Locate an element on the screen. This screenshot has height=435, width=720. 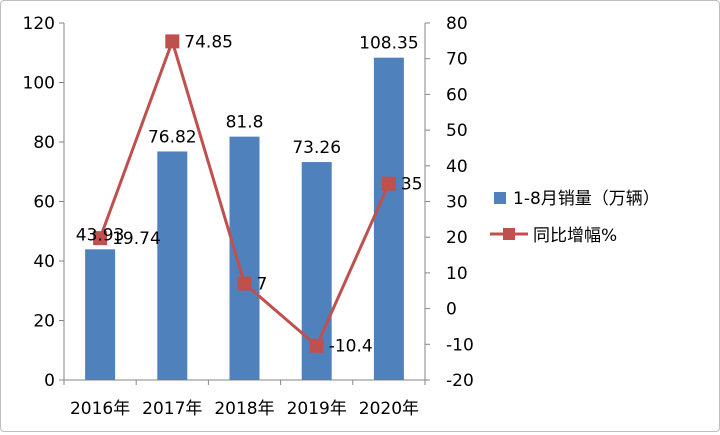
bar-data-label: 108.35 is located at coordinates (388, 44).